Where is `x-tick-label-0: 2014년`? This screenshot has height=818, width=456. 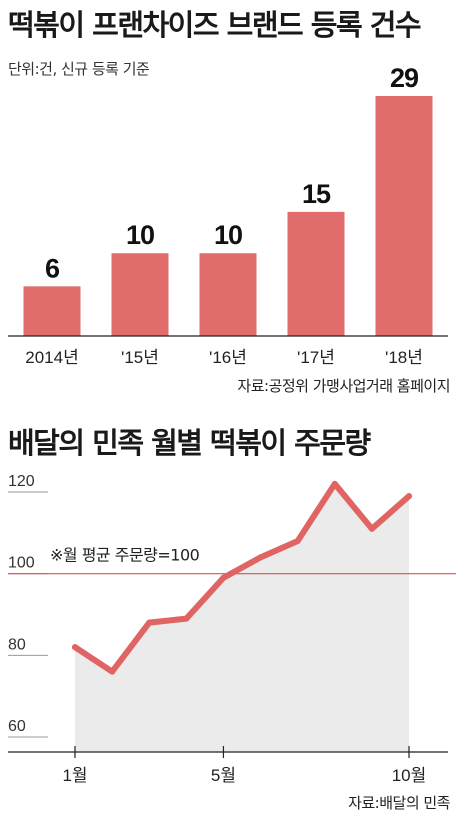
x-tick-label-0: 2014년 is located at coordinates (51, 357).